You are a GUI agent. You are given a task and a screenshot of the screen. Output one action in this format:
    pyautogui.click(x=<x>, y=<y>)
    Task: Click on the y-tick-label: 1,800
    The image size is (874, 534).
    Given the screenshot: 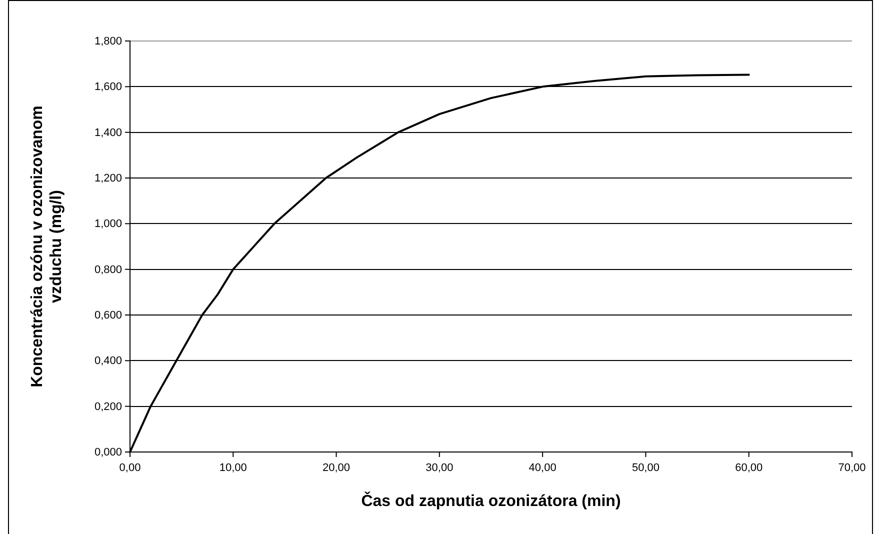 What is the action you would take?
    pyautogui.click(x=108, y=42)
    